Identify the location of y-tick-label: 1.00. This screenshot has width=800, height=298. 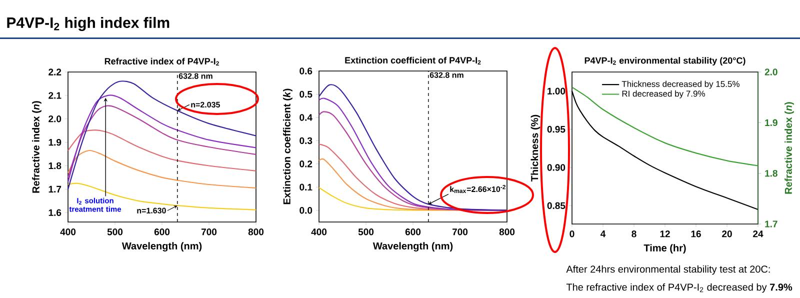
(557, 91).